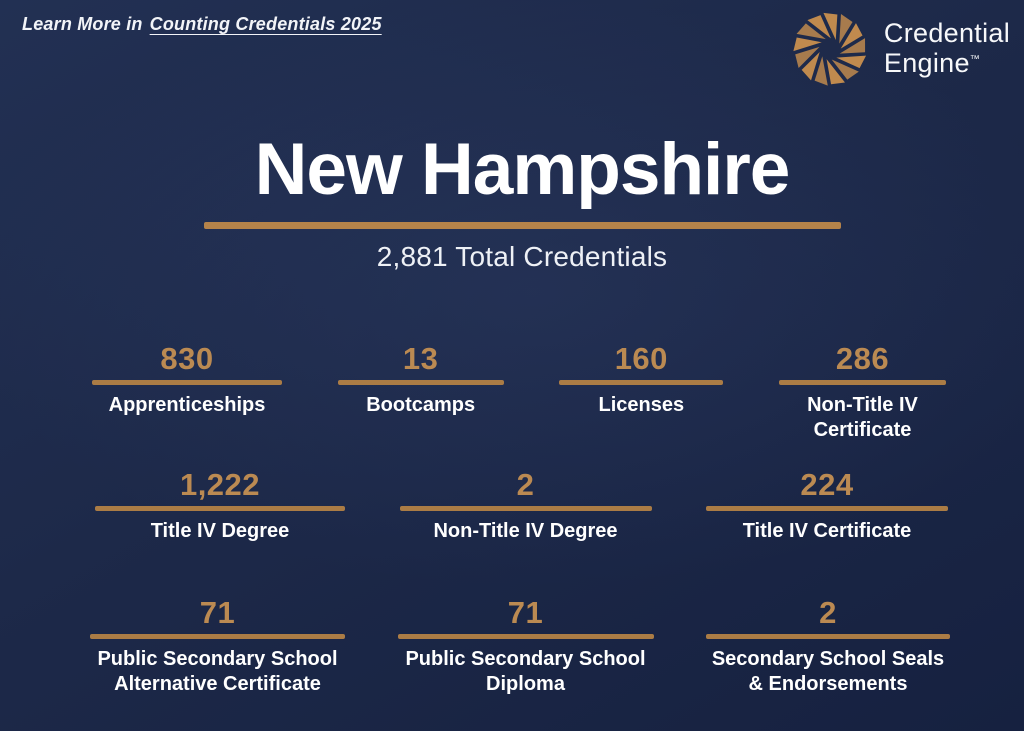 This screenshot has height=731, width=1024. What do you see at coordinates (525, 671) in the screenshot?
I see `stat-label: Public Secondary School Diploma` at bounding box center [525, 671].